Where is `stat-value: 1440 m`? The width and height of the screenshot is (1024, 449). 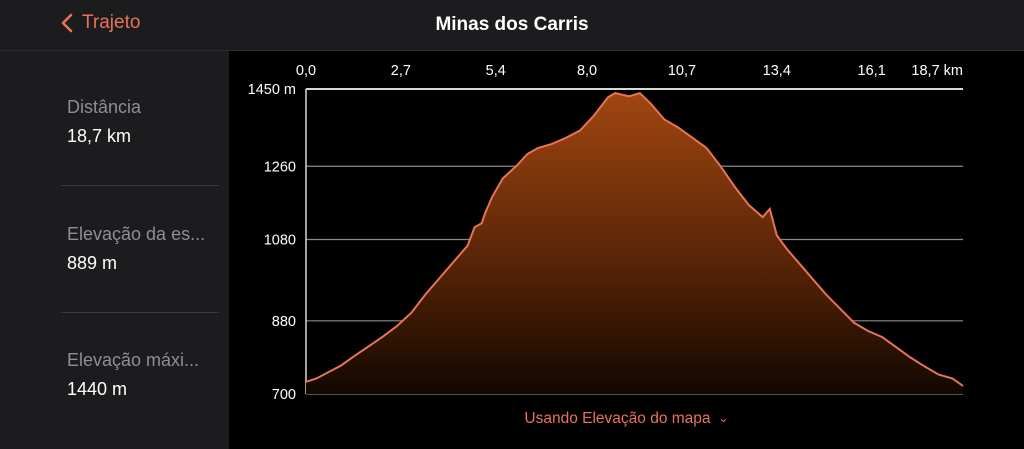 stat-value: 1440 m is located at coordinates (97, 389).